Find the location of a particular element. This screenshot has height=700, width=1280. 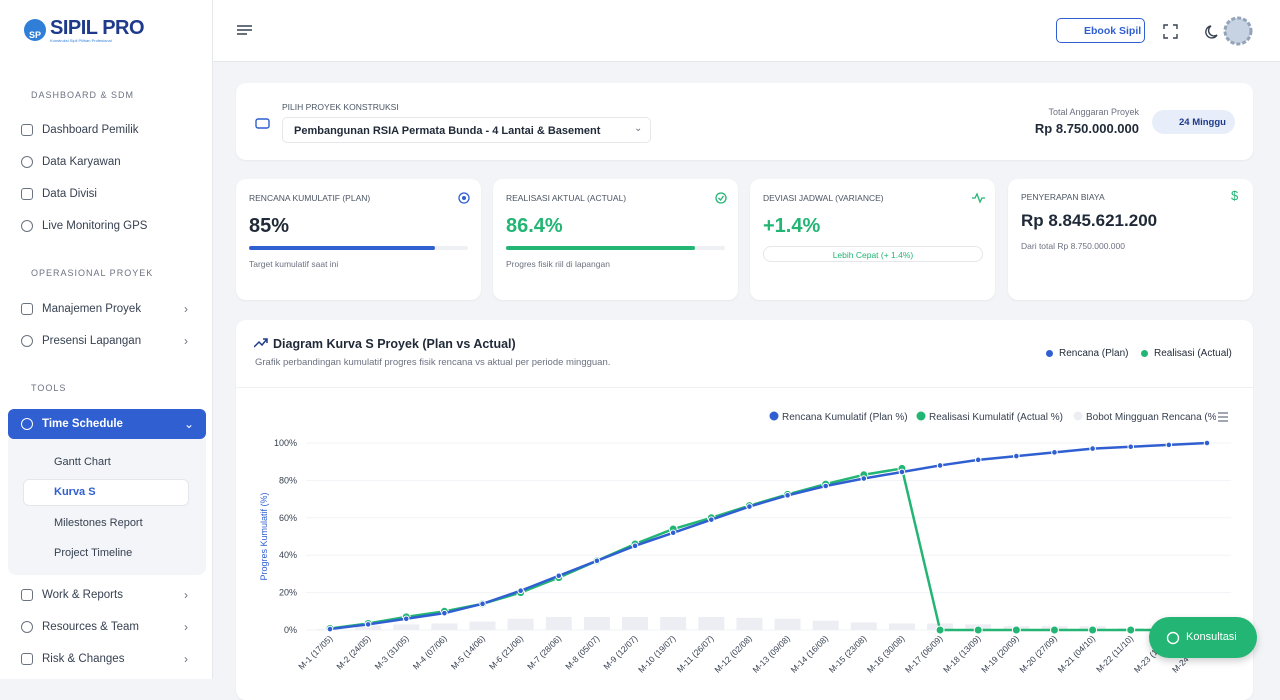

legend-item: Rencana (Plan) is located at coordinates (1094, 353).